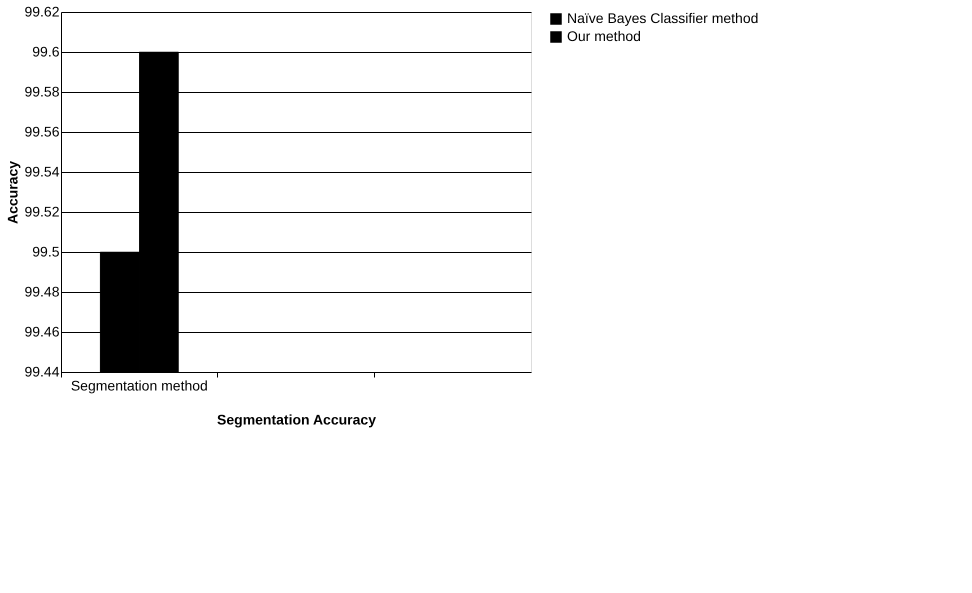 The image size is (972, 593). I want to click on y-tick-label: 99.62, so click(42, 12).